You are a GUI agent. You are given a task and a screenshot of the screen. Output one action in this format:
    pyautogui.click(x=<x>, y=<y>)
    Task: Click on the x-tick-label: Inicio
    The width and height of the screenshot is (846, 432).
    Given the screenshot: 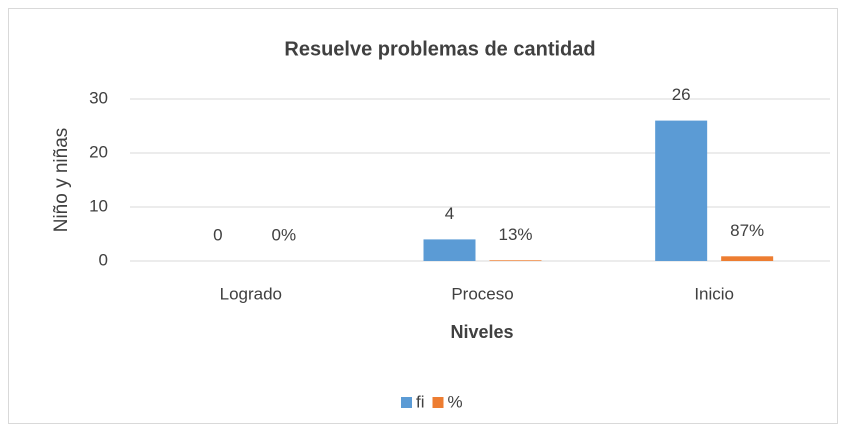 What is the action you would take?
    pyautogui.click(x=714, y=293)
    